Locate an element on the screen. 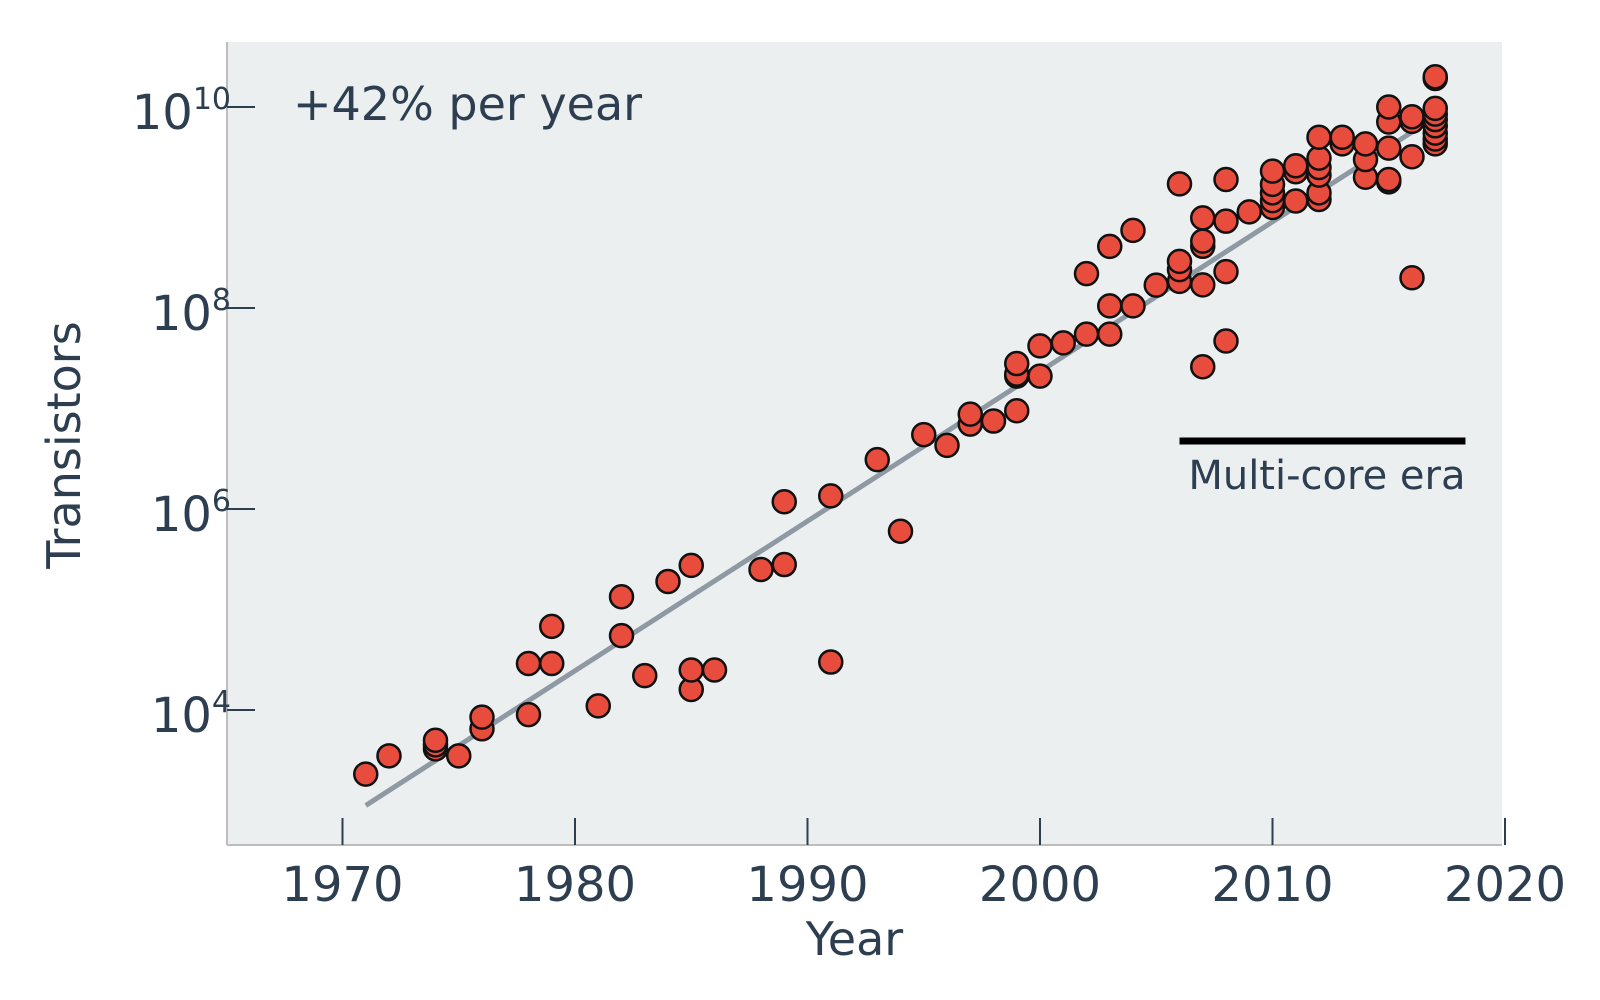 The width and height of the screenshot is (1600, 1000). x-tick-label: 2000 is located at coordinates (1040, 885).